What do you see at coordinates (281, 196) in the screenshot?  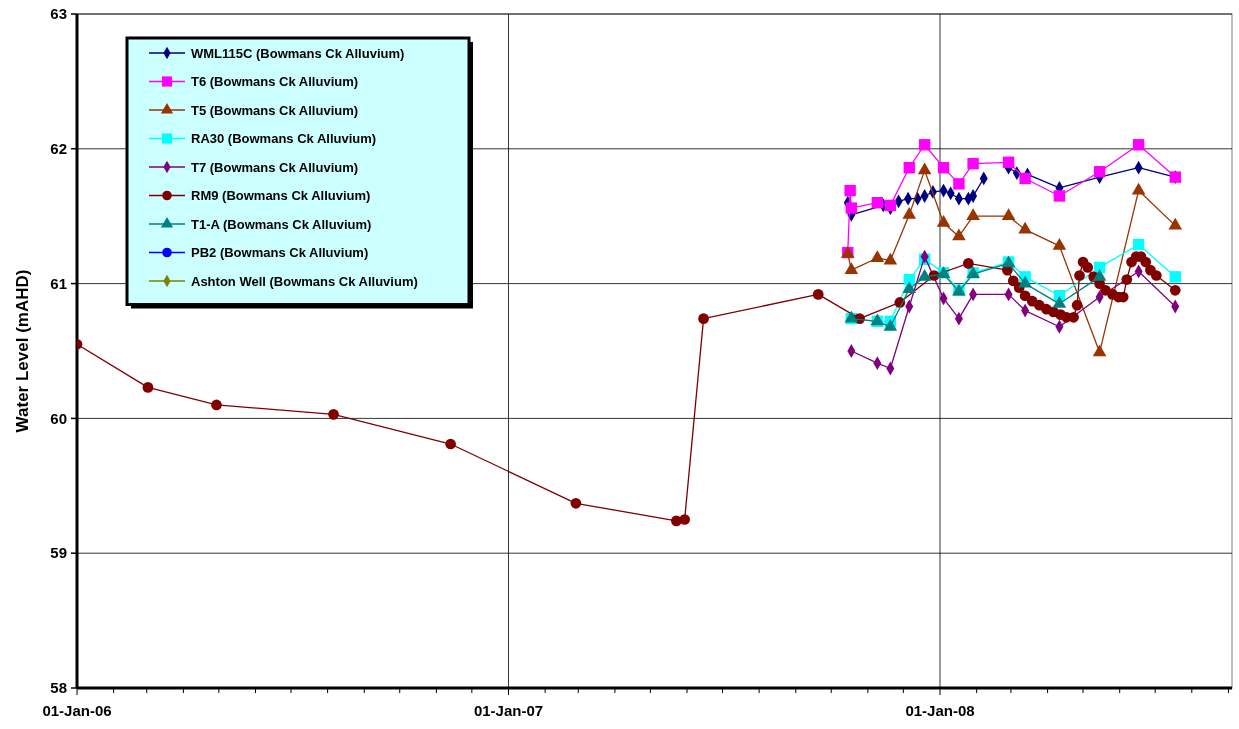 I see `legend-label: RM9 (Bowmans Ck Alluvium)` at bounding box center [281, 196].